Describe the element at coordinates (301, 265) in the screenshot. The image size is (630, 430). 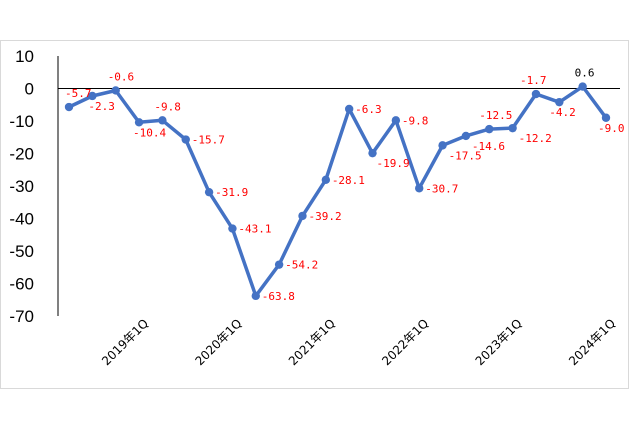
I see `data-label: -54.2` at that location.